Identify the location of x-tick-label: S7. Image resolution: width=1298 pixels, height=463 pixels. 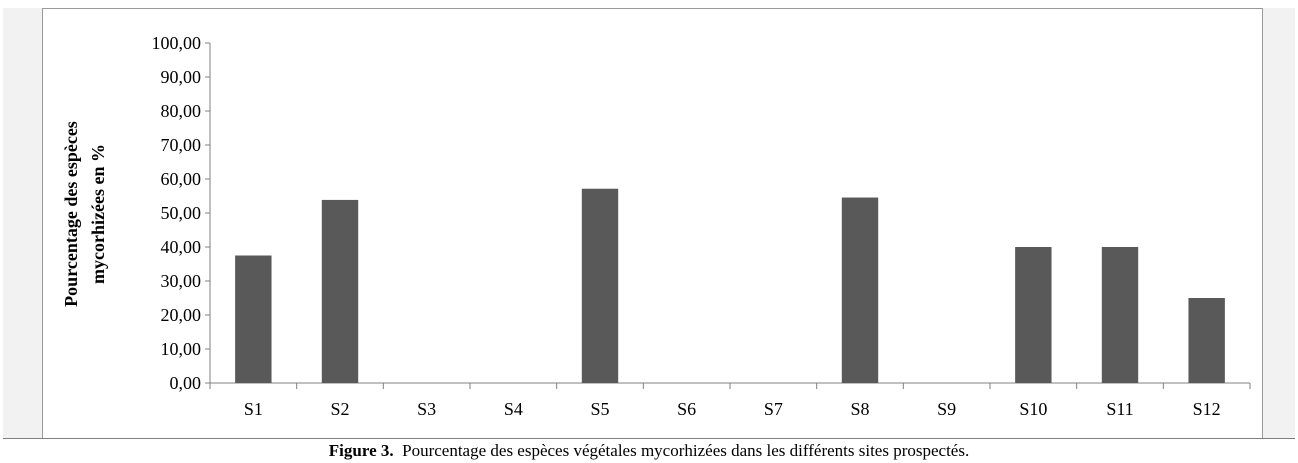
(773, 409).